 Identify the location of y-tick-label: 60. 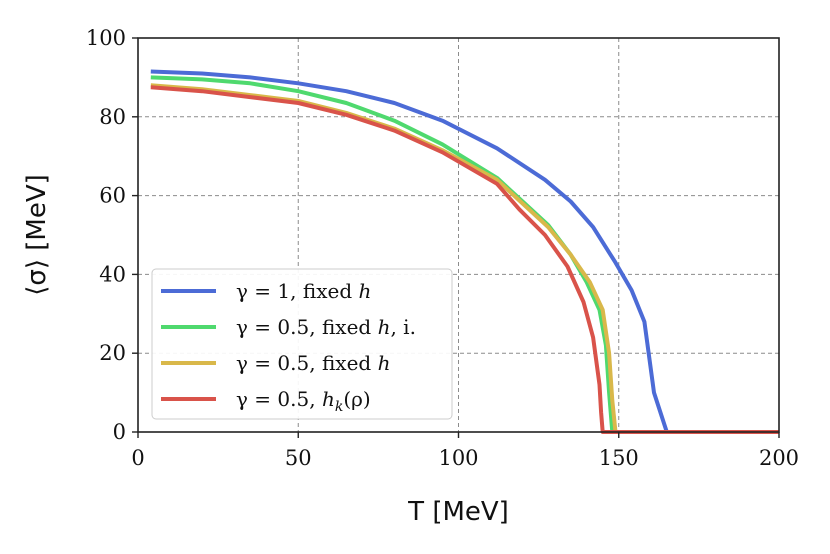
(112, 196).